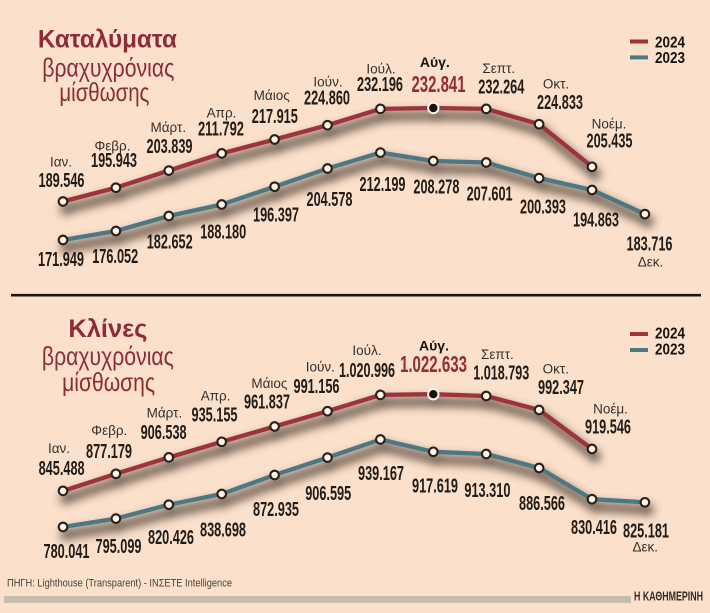 This screenshot has height=613, width=710. What do you see at coordinates (330, 200) in the screenshot?
I see `svg-text: 204.578` at bounding box center [330, 200].